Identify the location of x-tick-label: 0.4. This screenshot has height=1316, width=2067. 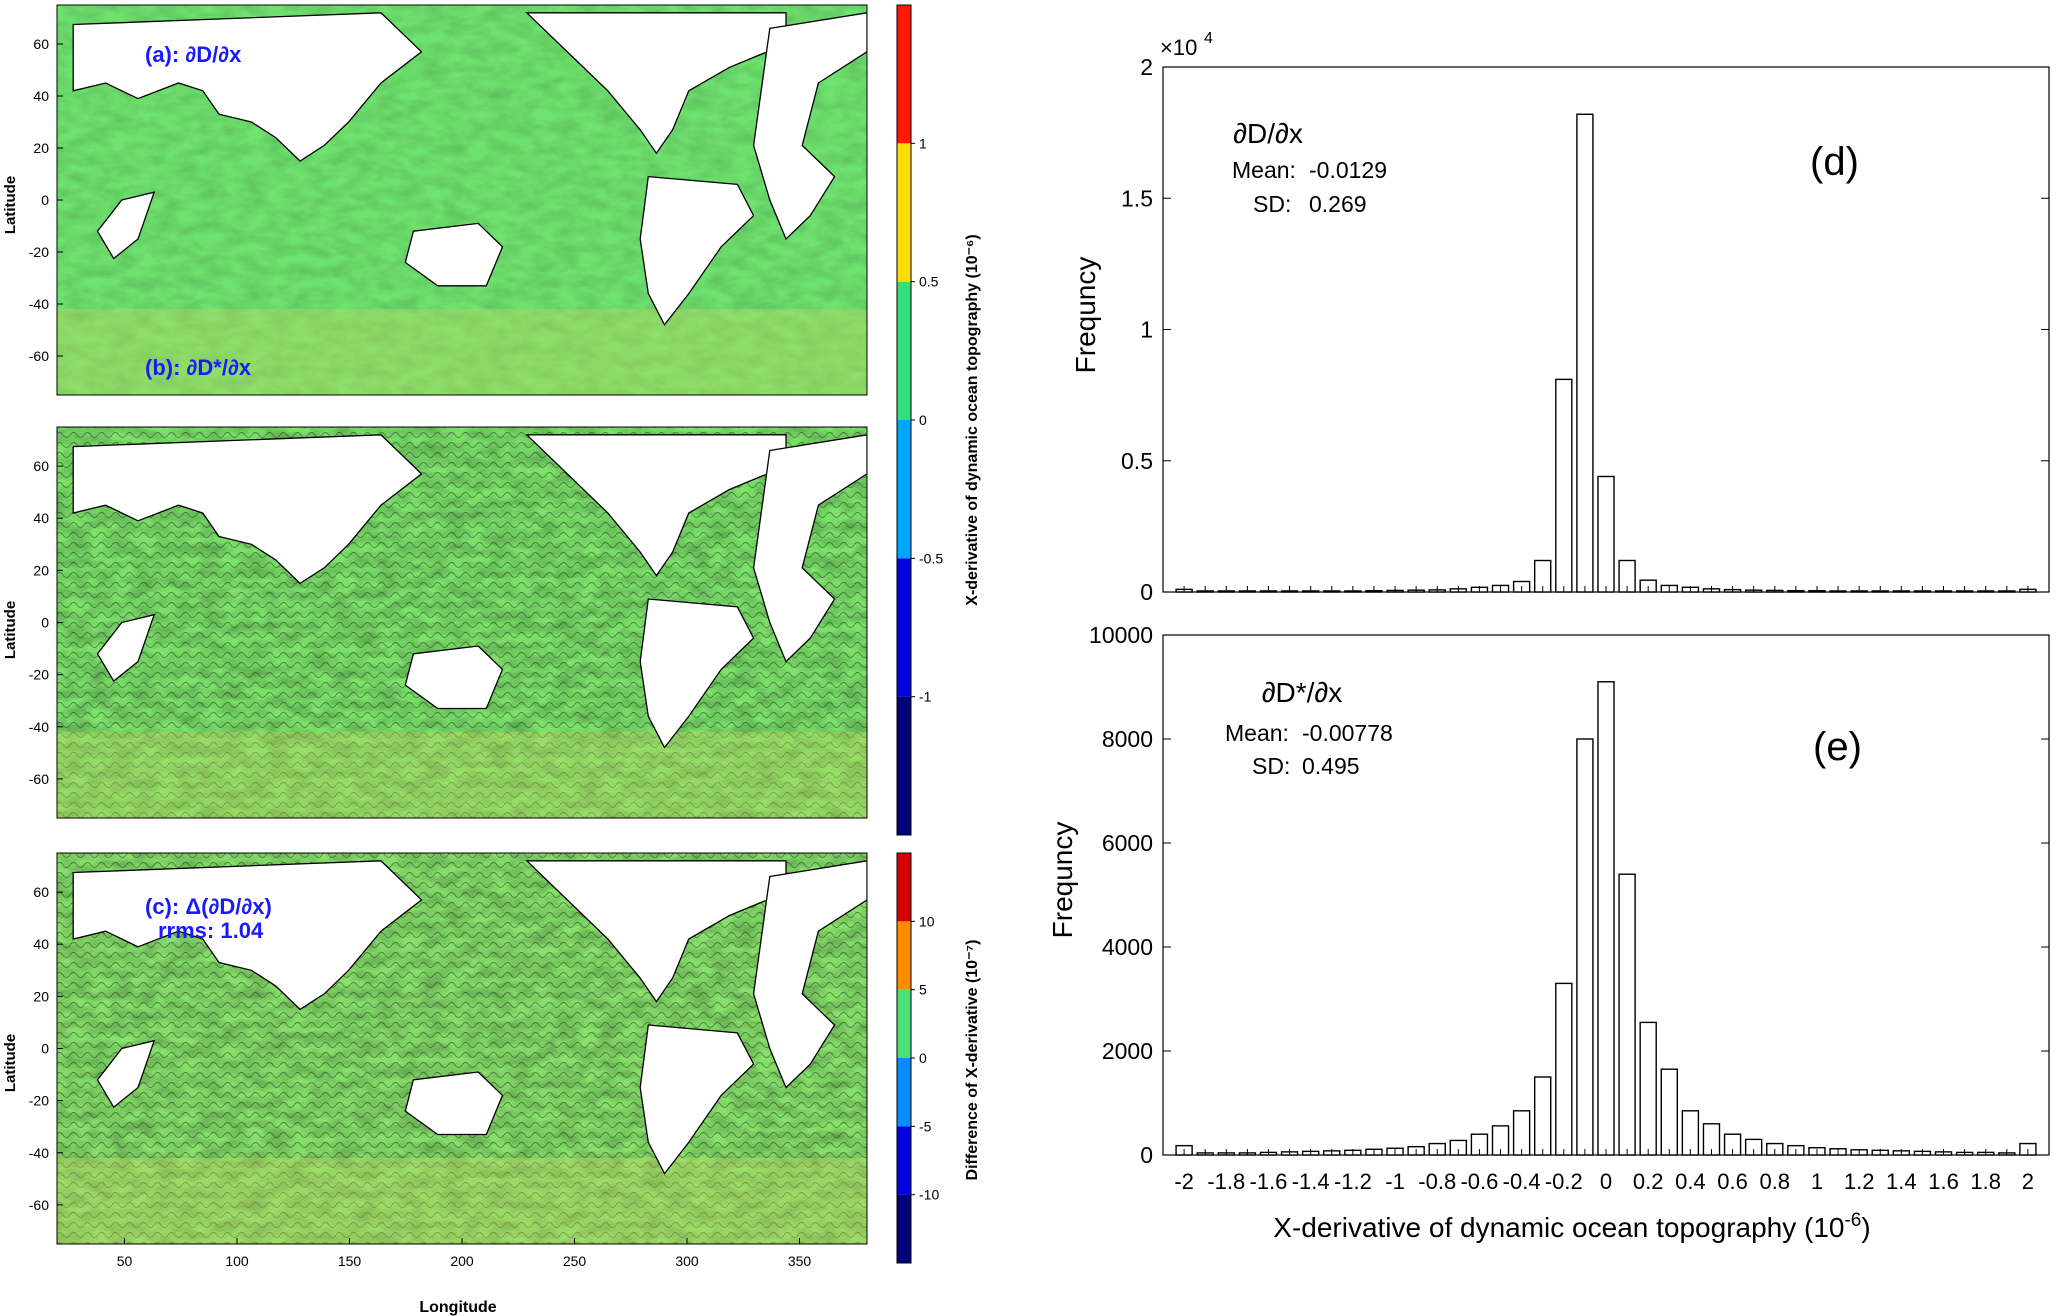
(1690, 1181).